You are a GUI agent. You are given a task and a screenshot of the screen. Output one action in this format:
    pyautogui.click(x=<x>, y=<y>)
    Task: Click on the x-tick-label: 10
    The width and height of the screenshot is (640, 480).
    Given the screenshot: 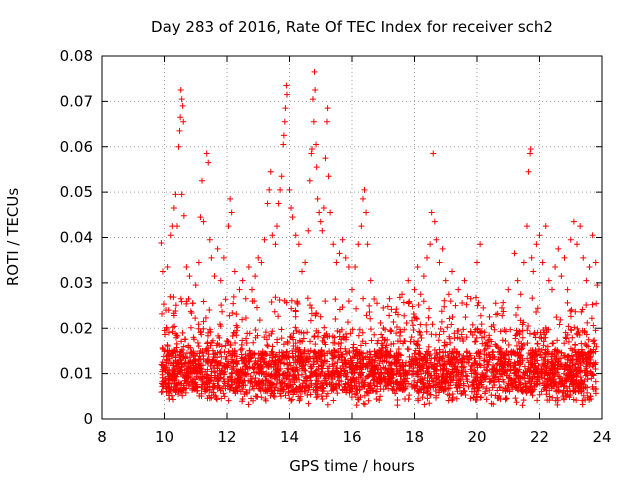 What is the action you would take?
    pyautogui.click(x=164, y=437)
    